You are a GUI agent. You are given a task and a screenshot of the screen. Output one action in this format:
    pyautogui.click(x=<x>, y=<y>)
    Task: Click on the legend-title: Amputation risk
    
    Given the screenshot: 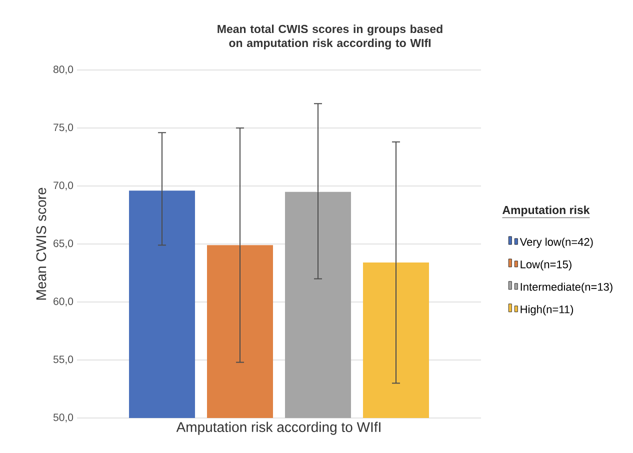 What is the action you would take?
    pyautogui.click(x=546, y=211)
    